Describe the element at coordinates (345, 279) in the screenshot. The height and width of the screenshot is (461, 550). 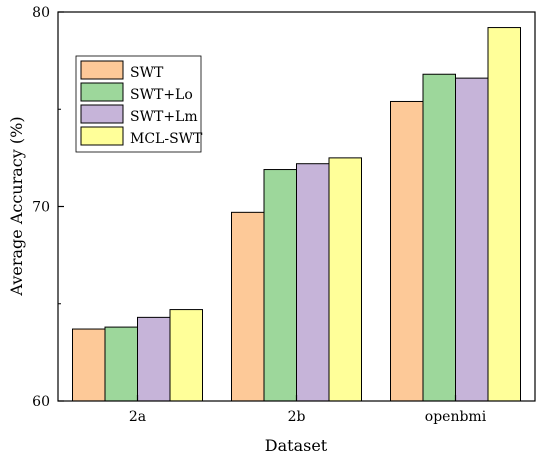
I see `bar-mcl-swt-2b` at that location.